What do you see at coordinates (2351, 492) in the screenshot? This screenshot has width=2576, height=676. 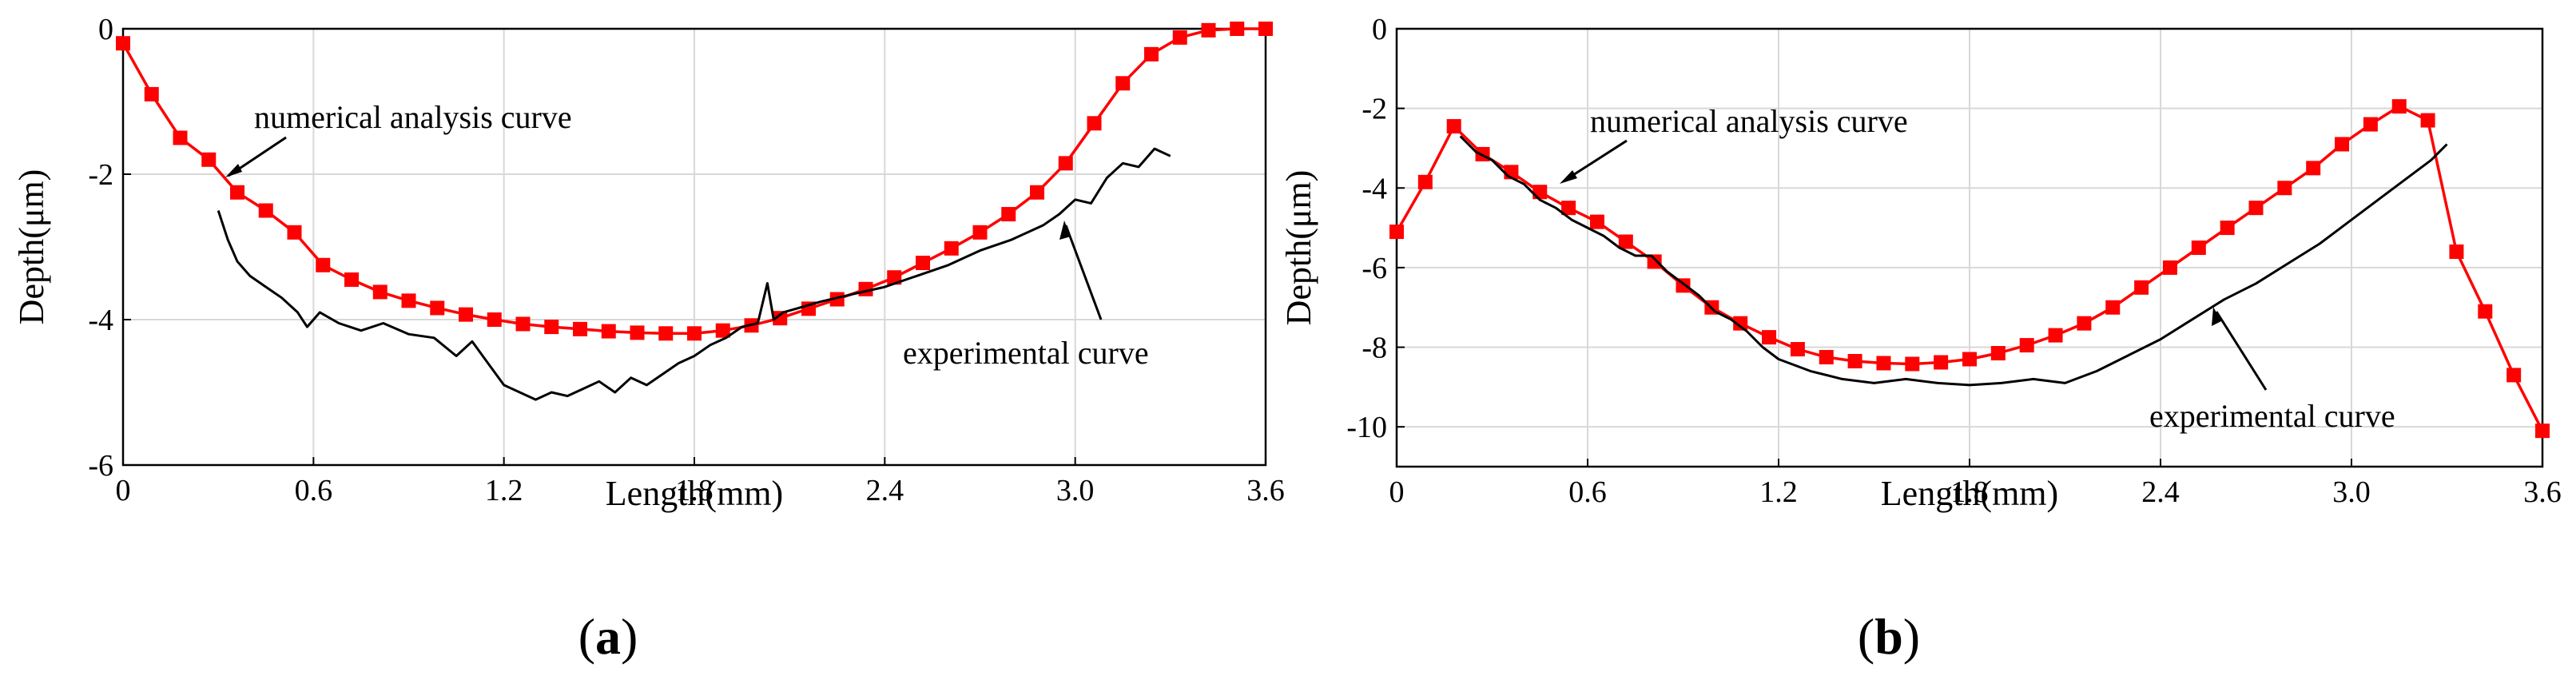 I see `x-tick-label-b-5: 3.0` at bounding box center [2351, 492].